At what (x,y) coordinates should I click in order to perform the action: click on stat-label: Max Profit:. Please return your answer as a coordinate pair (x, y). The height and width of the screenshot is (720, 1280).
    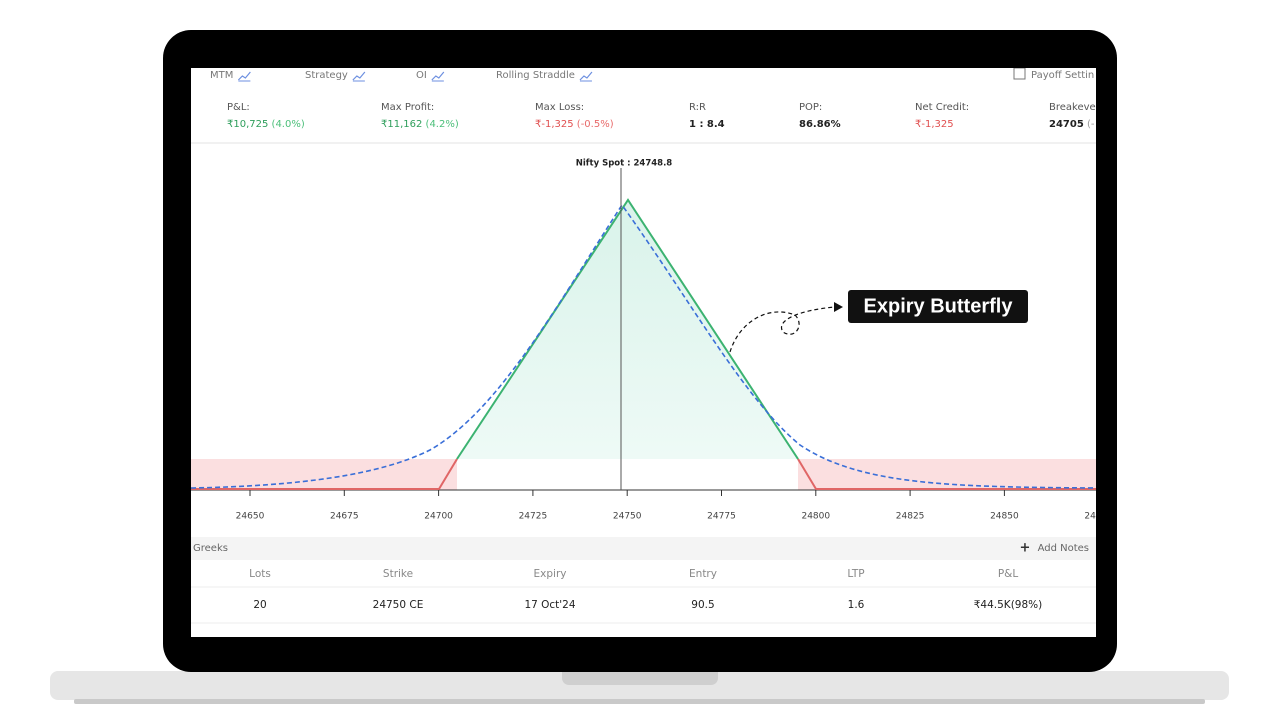
    Looking at the image, I should click on (407, 107).